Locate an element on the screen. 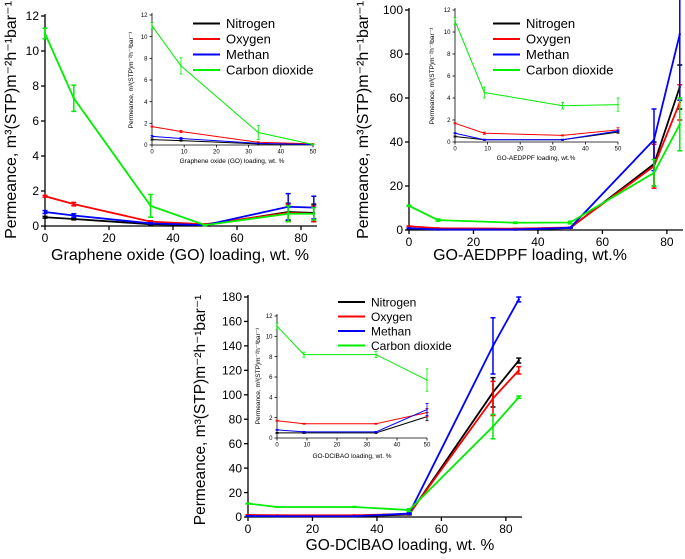 The image size is (685, 559). x-tick-label: 30 is located at coordinates (248, 153).